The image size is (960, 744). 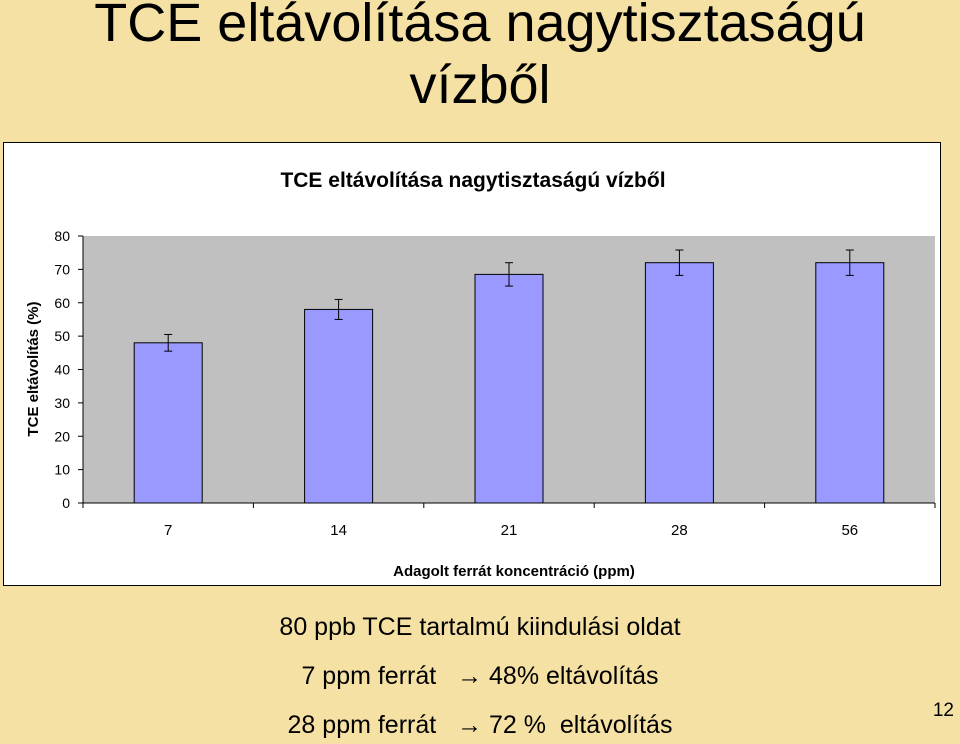 I want to click on x-tick-label: 28, so click(x=679, y=530).